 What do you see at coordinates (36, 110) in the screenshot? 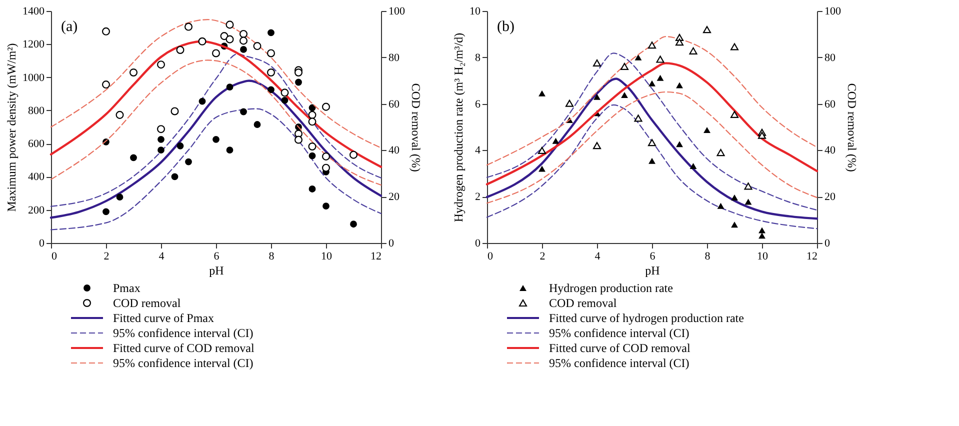
I see `y-tick-label: 800` at bounding box center [36, 110].